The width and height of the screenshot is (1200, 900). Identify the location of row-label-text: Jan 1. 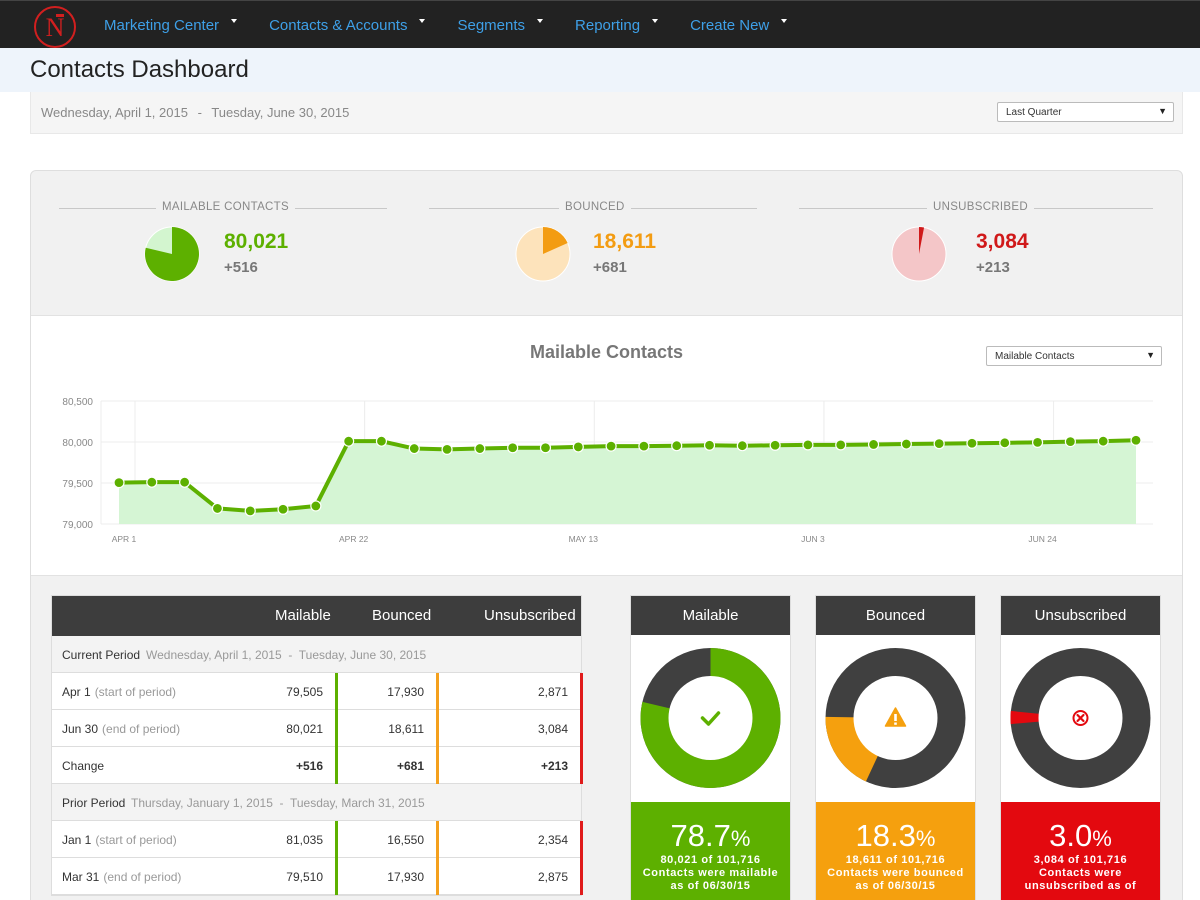
(77, 840).